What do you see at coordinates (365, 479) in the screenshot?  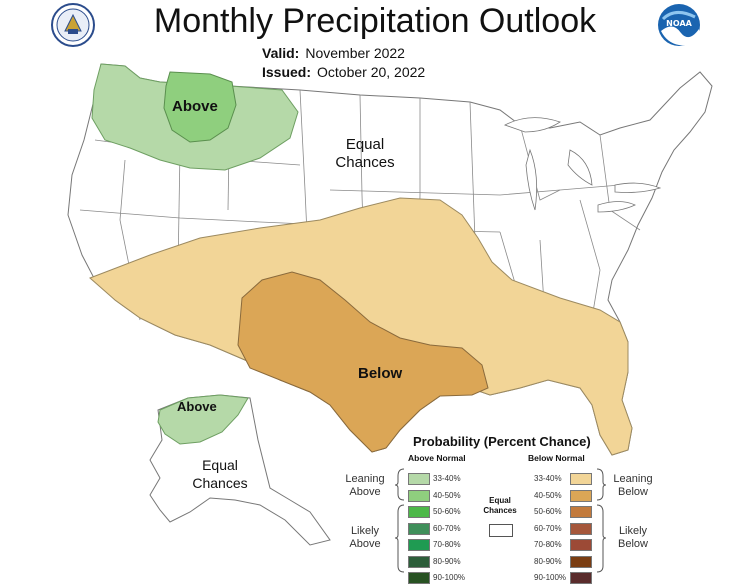 I see `leaning-above-line1: Leaning` at bounding box center [365, 479].